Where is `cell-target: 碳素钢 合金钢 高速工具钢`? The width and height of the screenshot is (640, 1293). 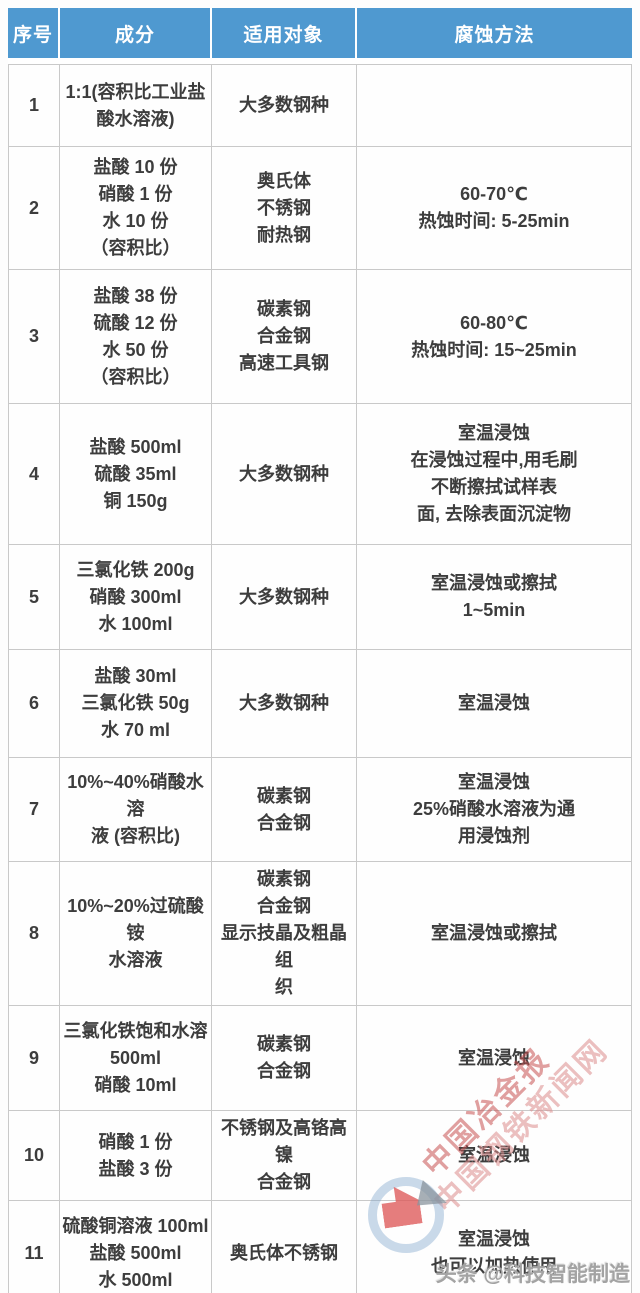 cell-target: 碳素钢 合金钢 高速工具钢 is located at coordinates (284, 337).